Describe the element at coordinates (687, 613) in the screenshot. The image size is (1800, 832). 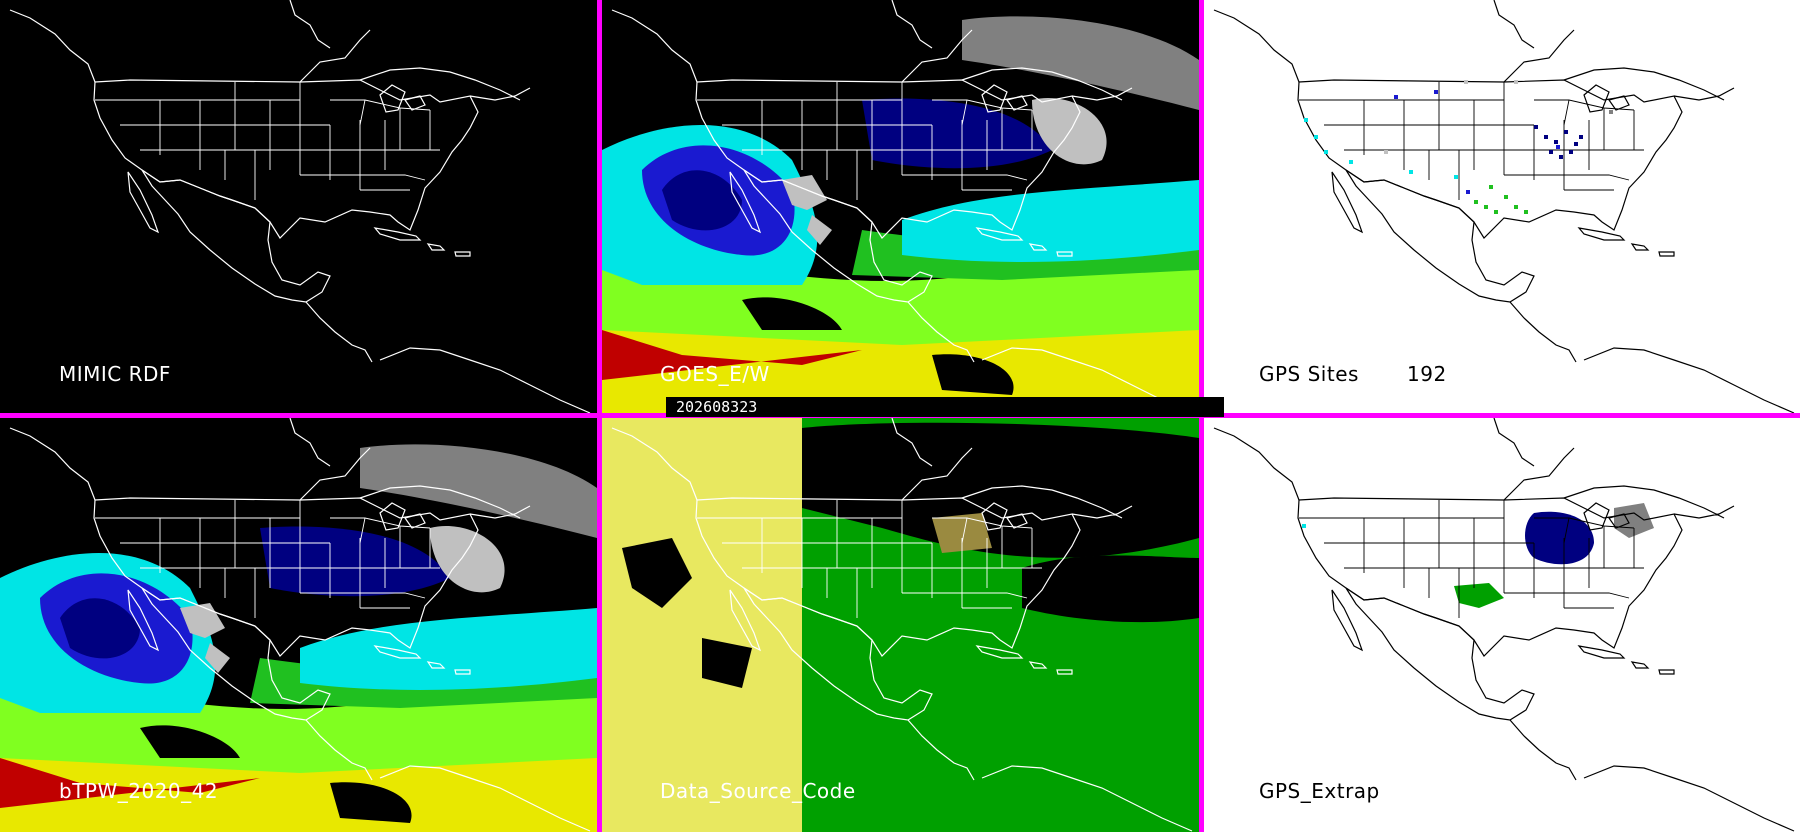
I see `source-region-nodata-west` at that location.